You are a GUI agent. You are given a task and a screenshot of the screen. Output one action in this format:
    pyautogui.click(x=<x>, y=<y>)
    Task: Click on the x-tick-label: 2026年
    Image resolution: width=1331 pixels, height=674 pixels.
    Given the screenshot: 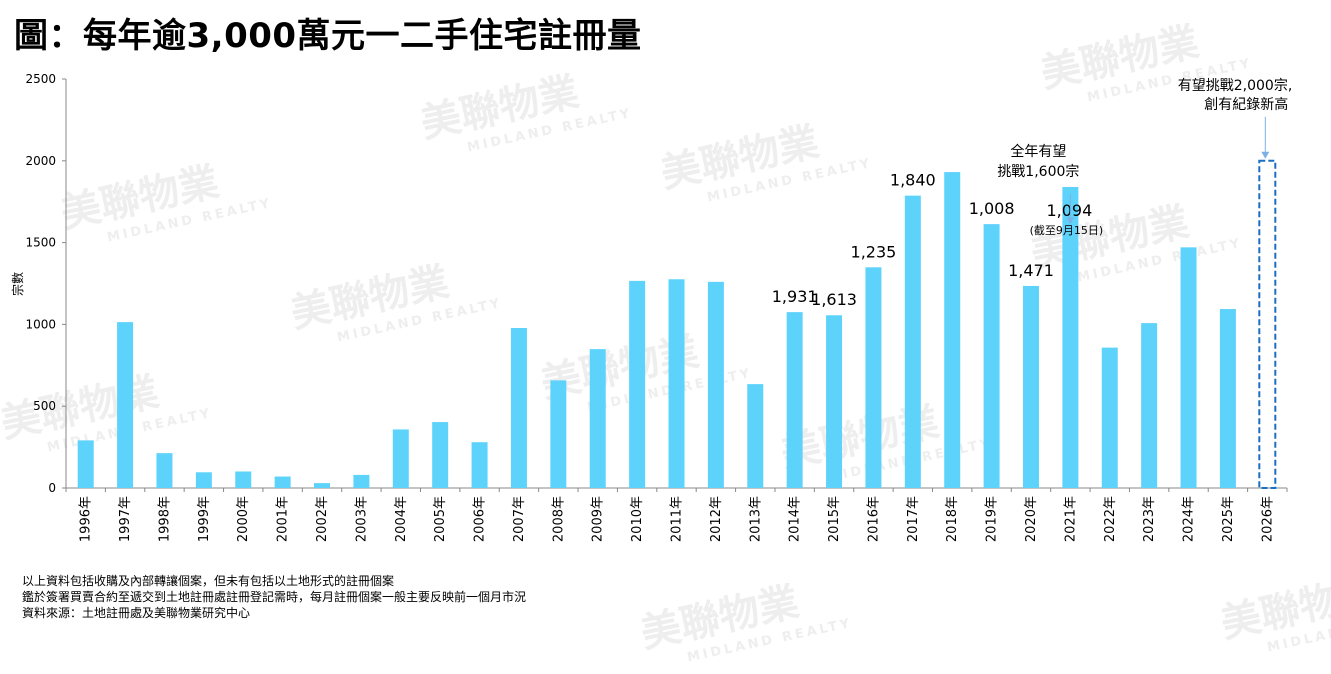 What is the action you would take?
    pyautogui.click(x=1267, y=519)
    